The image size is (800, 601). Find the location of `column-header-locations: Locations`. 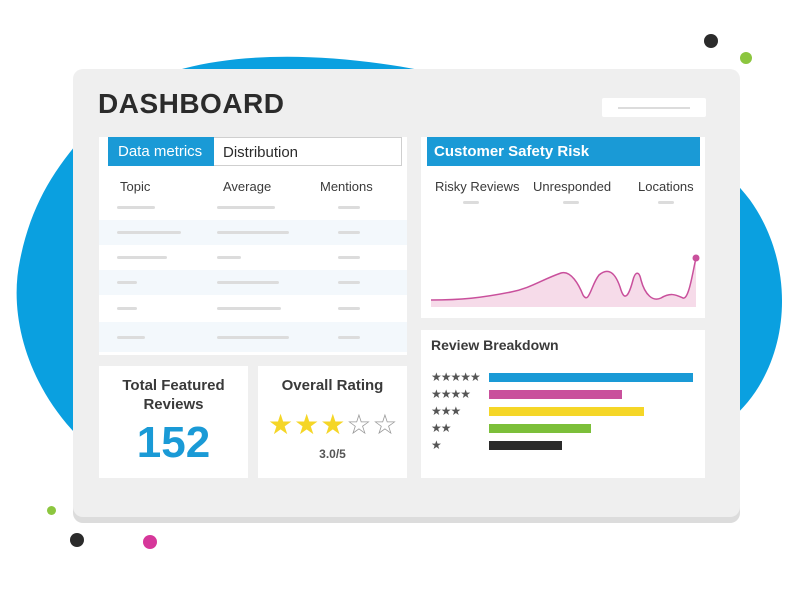

column-header-locations: Locations is located at coordinates (666, 186).